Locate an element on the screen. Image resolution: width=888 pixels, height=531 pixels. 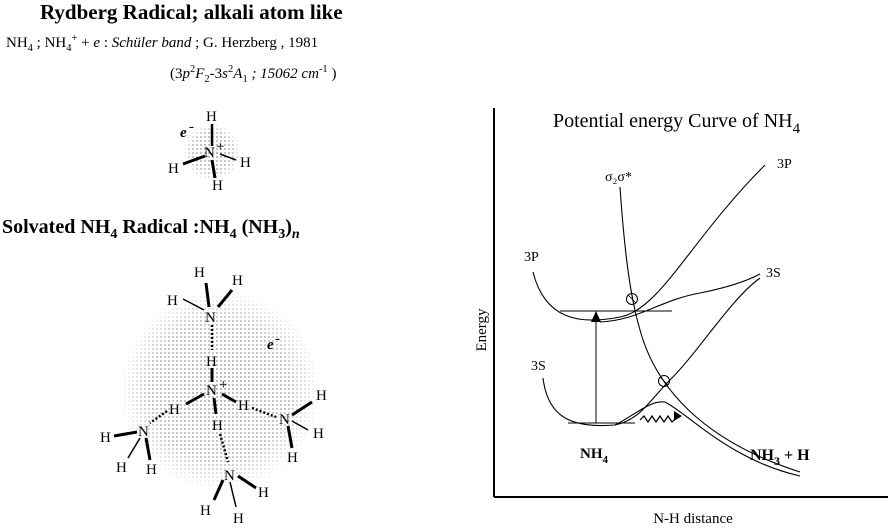
nh4-molecule: H N + H H H e - is located at coordinates (209, 151).